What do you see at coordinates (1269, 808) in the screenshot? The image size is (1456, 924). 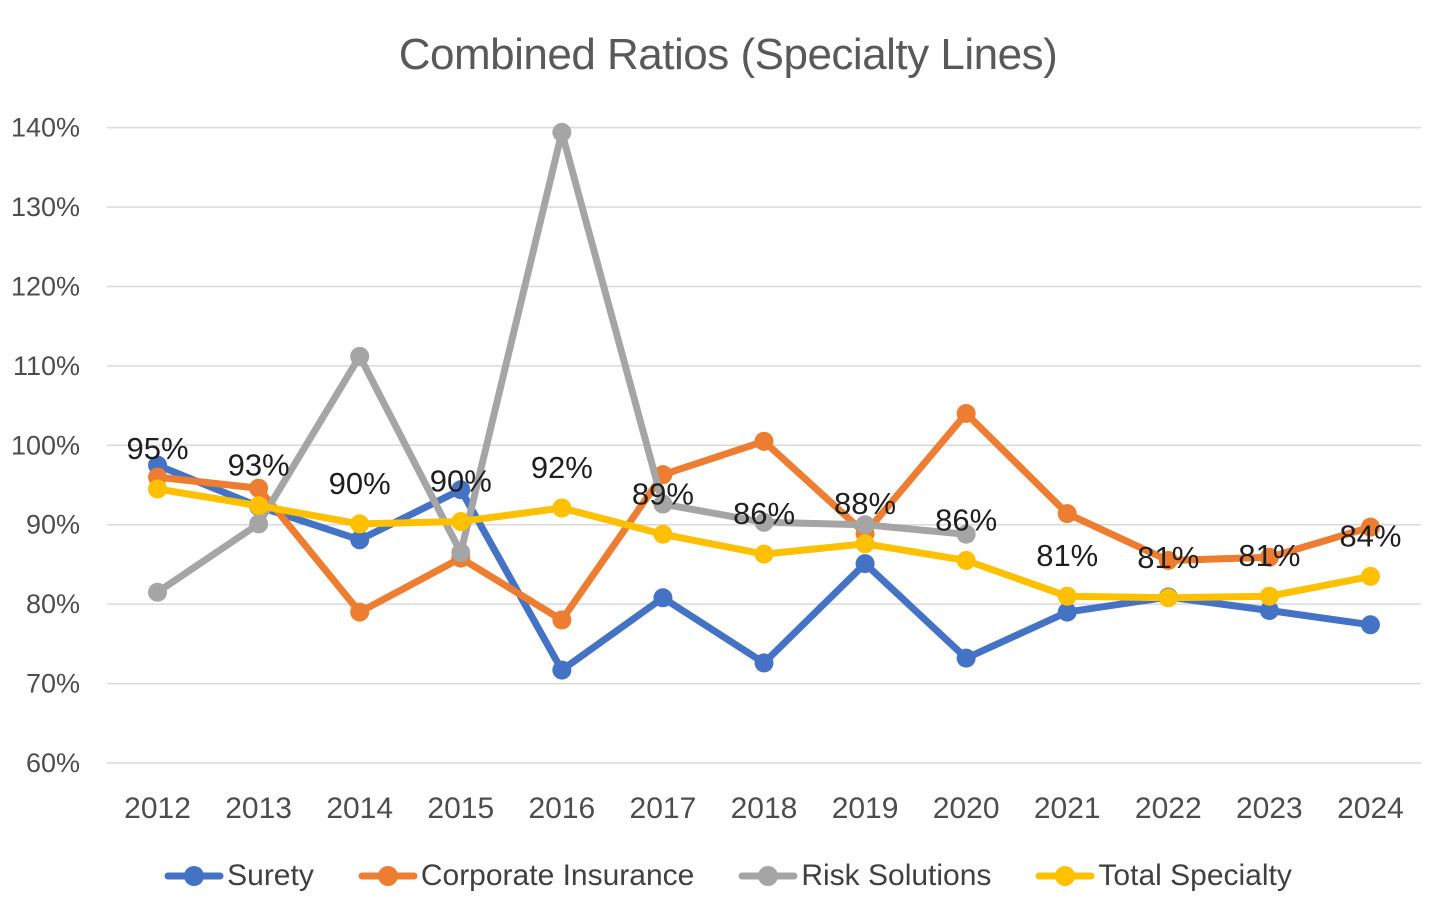 I see `x-tick-label: 2023` at bounding box center [1269, 808].